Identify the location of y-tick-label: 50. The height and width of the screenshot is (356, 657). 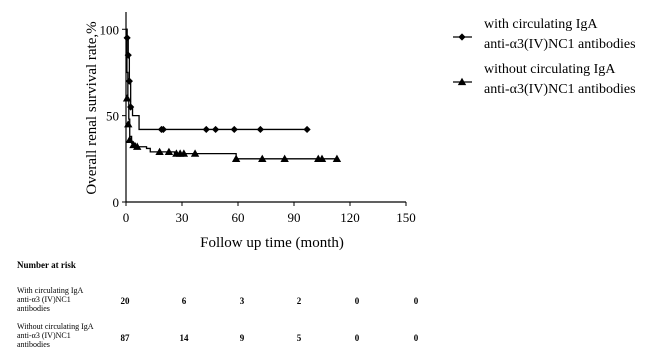
(112, 116).